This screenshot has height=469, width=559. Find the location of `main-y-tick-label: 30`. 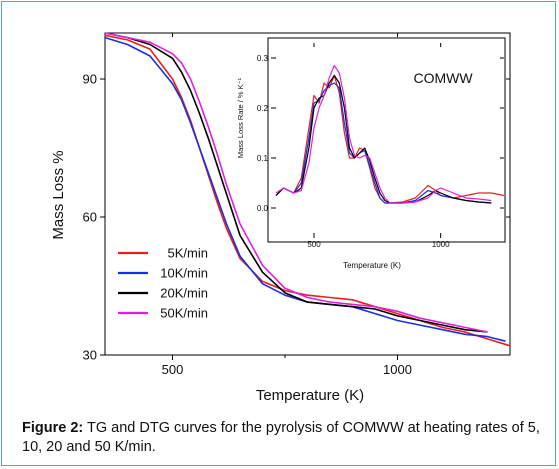

main-y-tick-label: 30 is located at coordinates (90, 355).